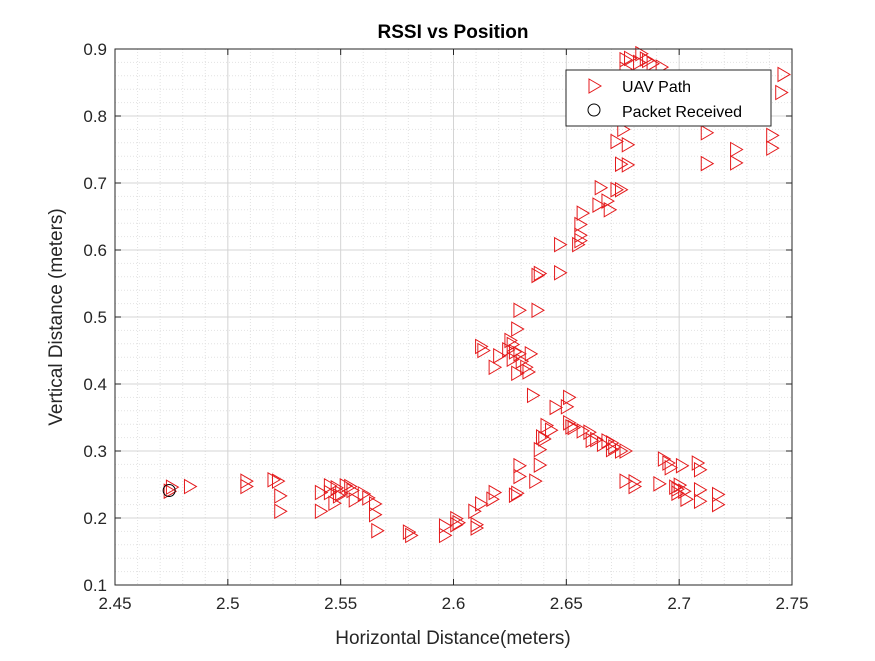 The height and width of the screenshot is (661, 875). What do you see at coordinates (95, 183) in the screenshot?
I see `y-tick-label: 0.7` at bounding box center [95, 183].